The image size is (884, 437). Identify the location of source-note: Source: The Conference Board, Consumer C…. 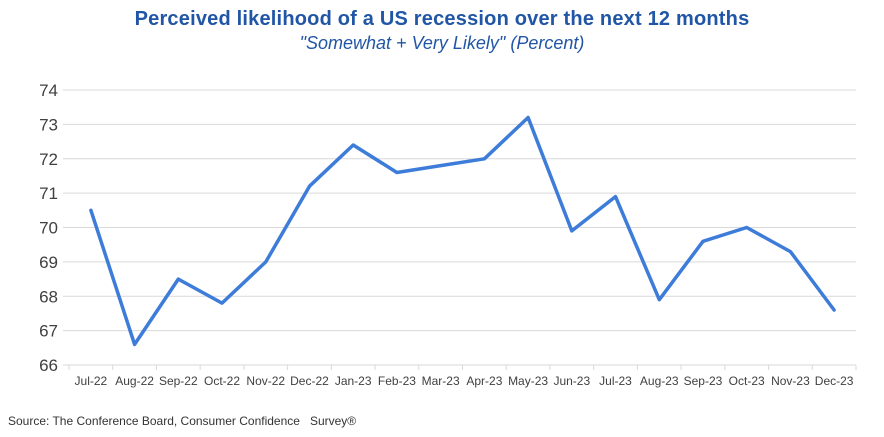
(182, 421).